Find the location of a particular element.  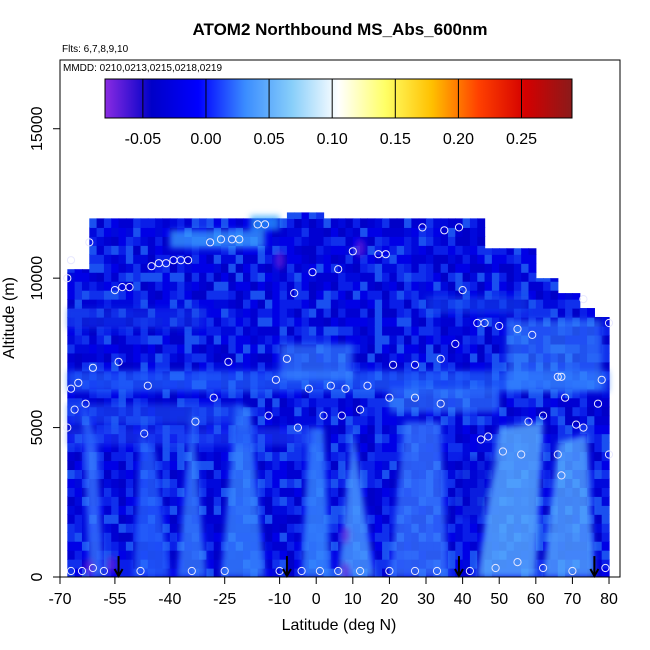

y-tick-label: 5000 is located at coordinates (37, 428).